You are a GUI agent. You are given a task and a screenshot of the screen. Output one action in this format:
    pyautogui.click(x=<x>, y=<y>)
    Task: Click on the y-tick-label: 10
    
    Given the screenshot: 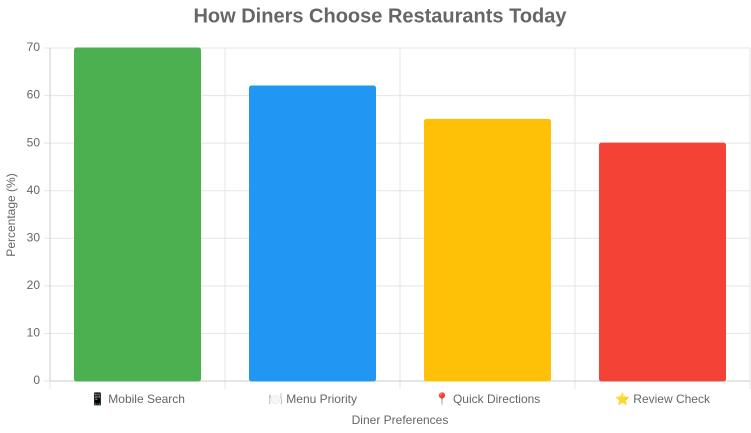 What is the action you would take?
    pyautogui.click(x=34, y=333)
    